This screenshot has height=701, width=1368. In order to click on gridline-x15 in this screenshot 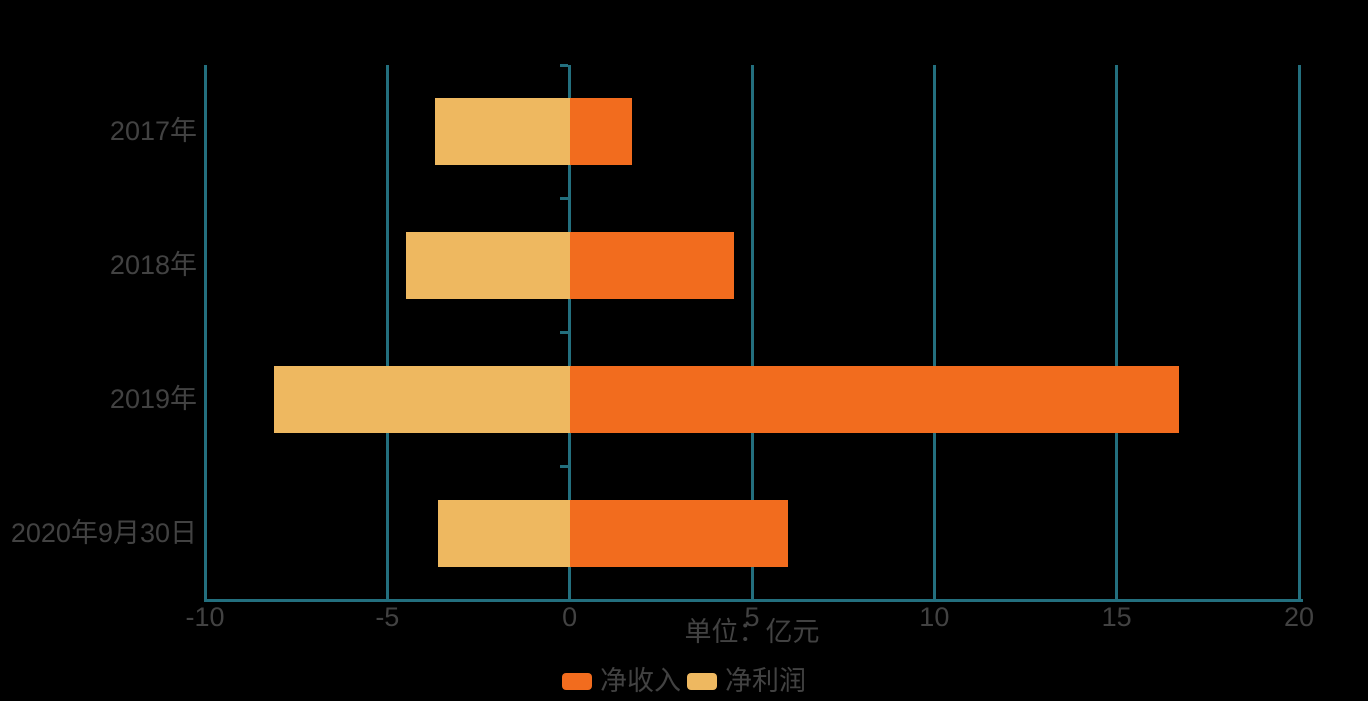, I will do `click(1117, 332)`.